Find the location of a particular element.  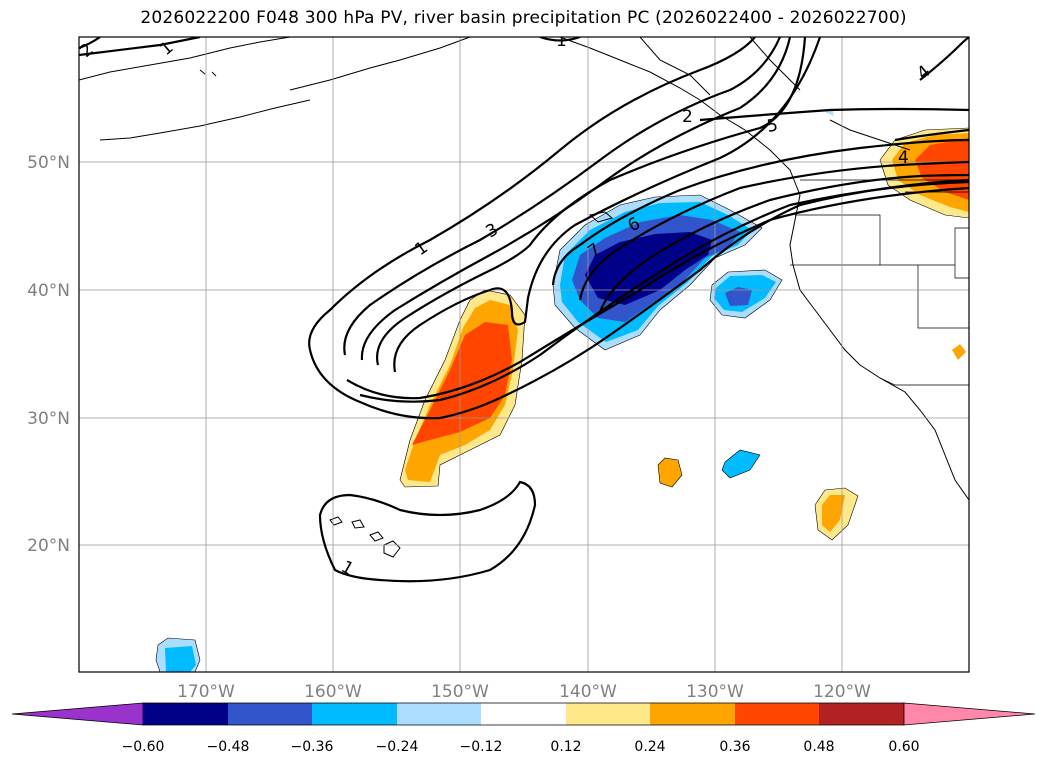

positive-precip-anomaly-small is located at coordinates (811, 442).